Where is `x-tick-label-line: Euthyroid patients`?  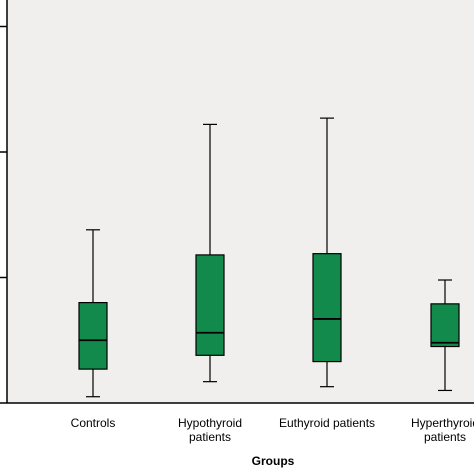 x-tick-label-line: Euthyroid patients is located at coordinates (327, 423).